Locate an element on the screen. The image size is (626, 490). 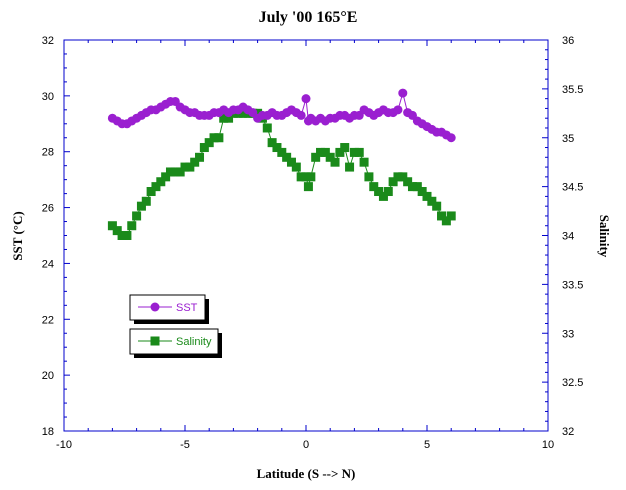
y2-tick-label: 32.5 is located at coordinates (572, 383).